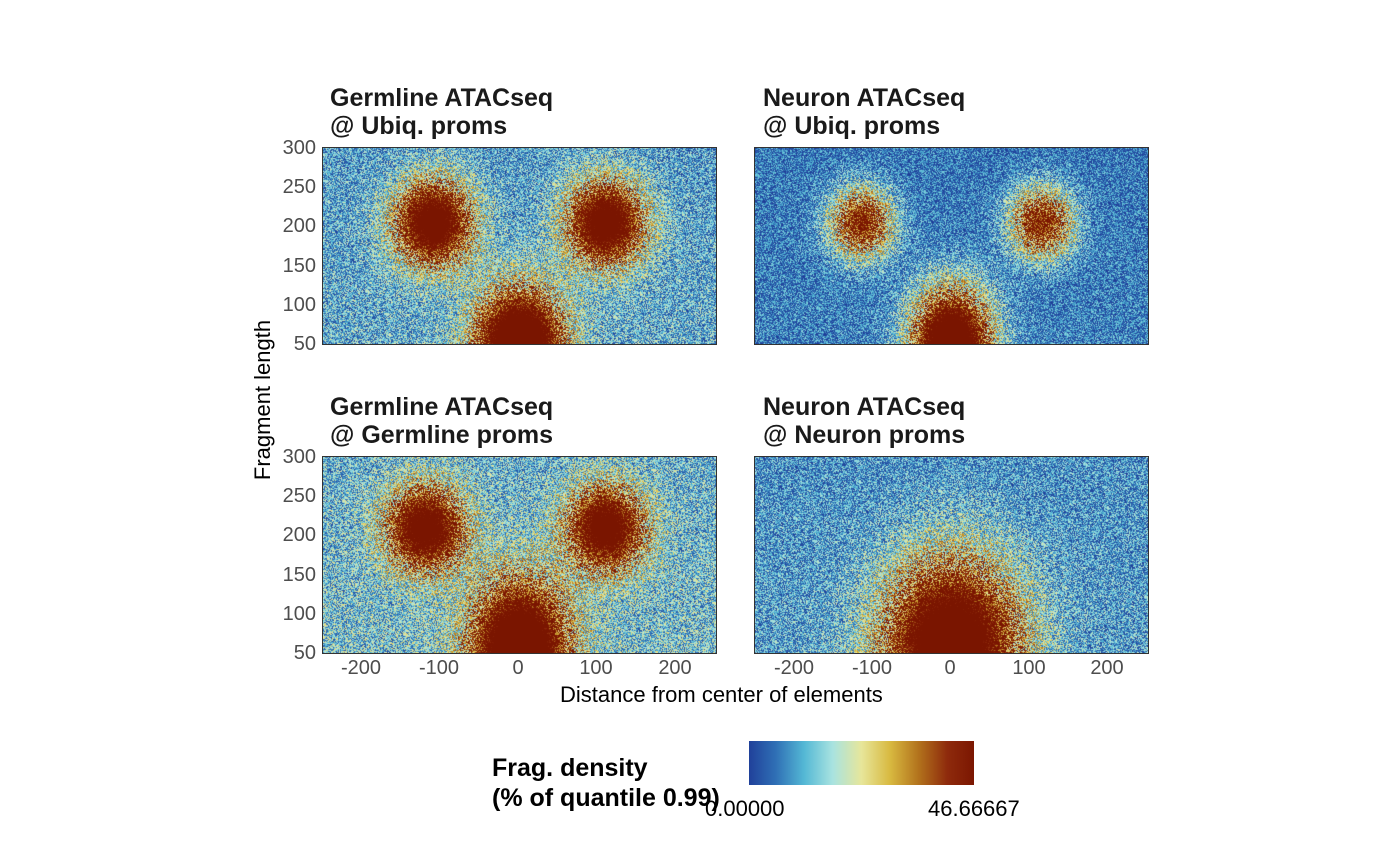 The width and height of the screenshot is (1400, 865). I want to click on panel-title-neuron-neuron: Neuron ATACseq @ Neuron proms, so click(864, 421).